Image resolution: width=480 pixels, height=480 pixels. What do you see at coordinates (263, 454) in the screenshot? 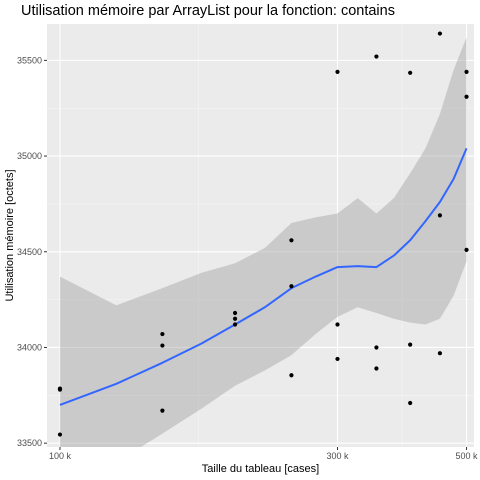
I see `x-axis: 100 k 300 k 500 k` at bounding box center [263, 454].